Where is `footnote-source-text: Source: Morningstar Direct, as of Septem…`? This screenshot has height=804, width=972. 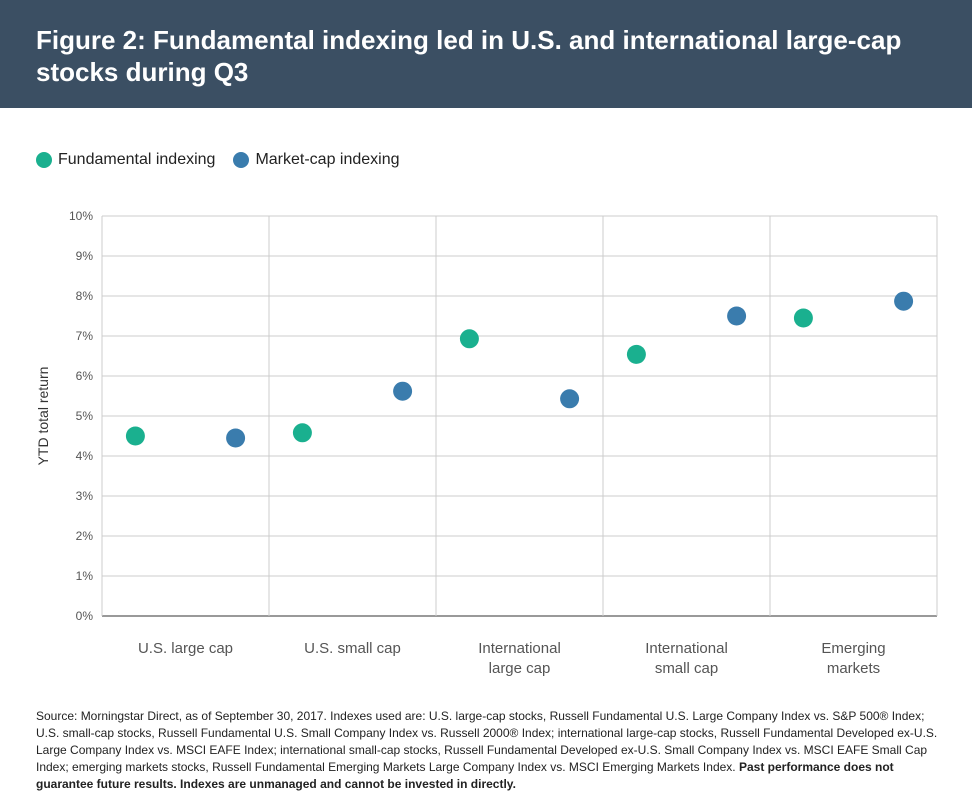
footnote-source-text: Source: Morningstar Direct, as of Septem… is located at coordinates (487, 741).